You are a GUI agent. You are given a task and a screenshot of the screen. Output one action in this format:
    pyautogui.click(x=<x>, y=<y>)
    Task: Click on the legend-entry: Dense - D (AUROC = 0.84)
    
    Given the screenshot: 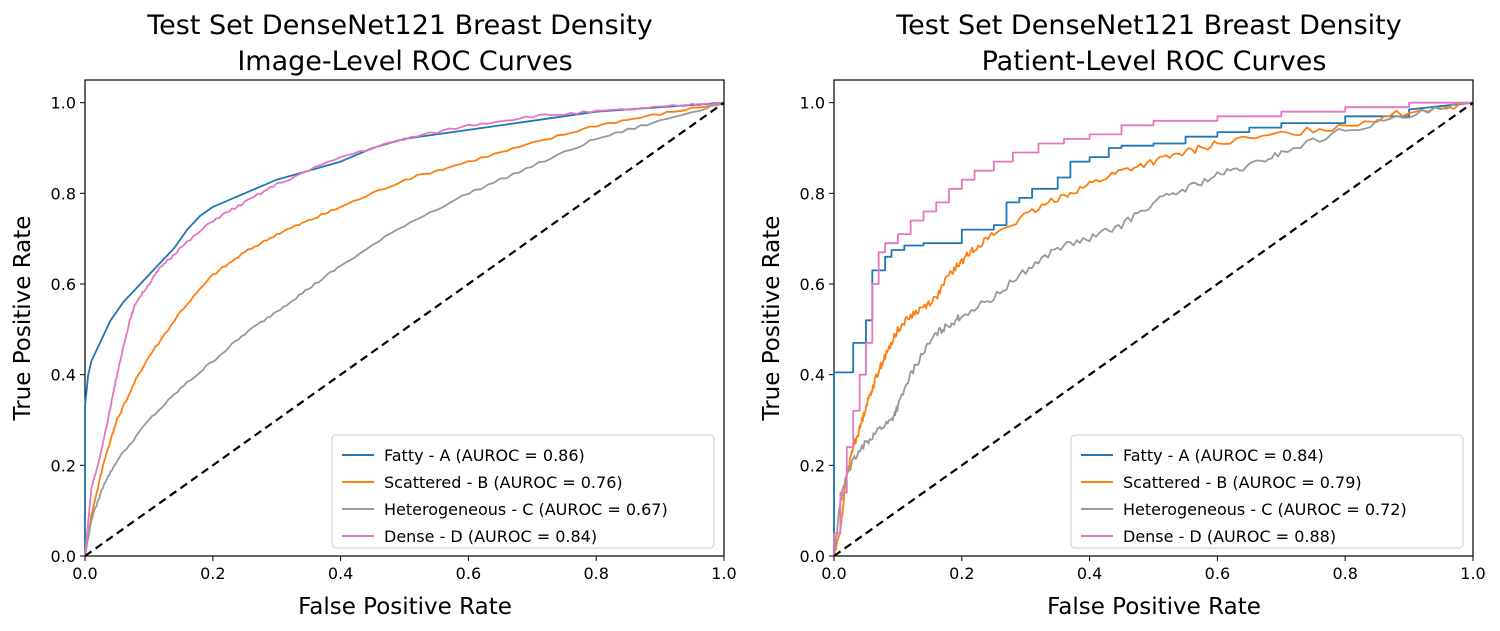 What is the action you would take?
    pyautogui.click(x=490, y=536)
    